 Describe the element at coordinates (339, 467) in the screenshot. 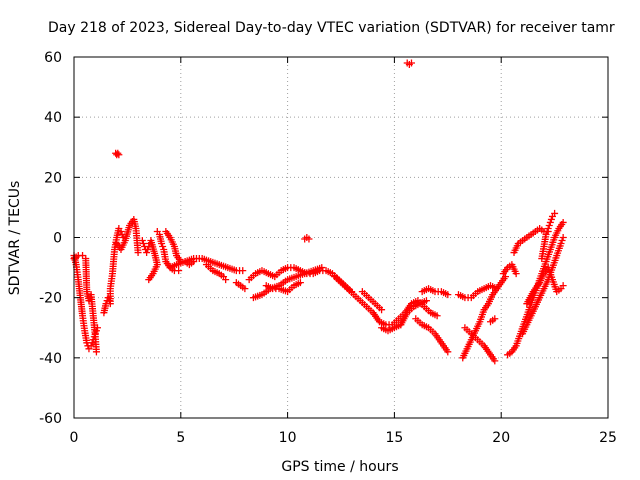

I see `x-axis-label: GPS time / hours` at that location.